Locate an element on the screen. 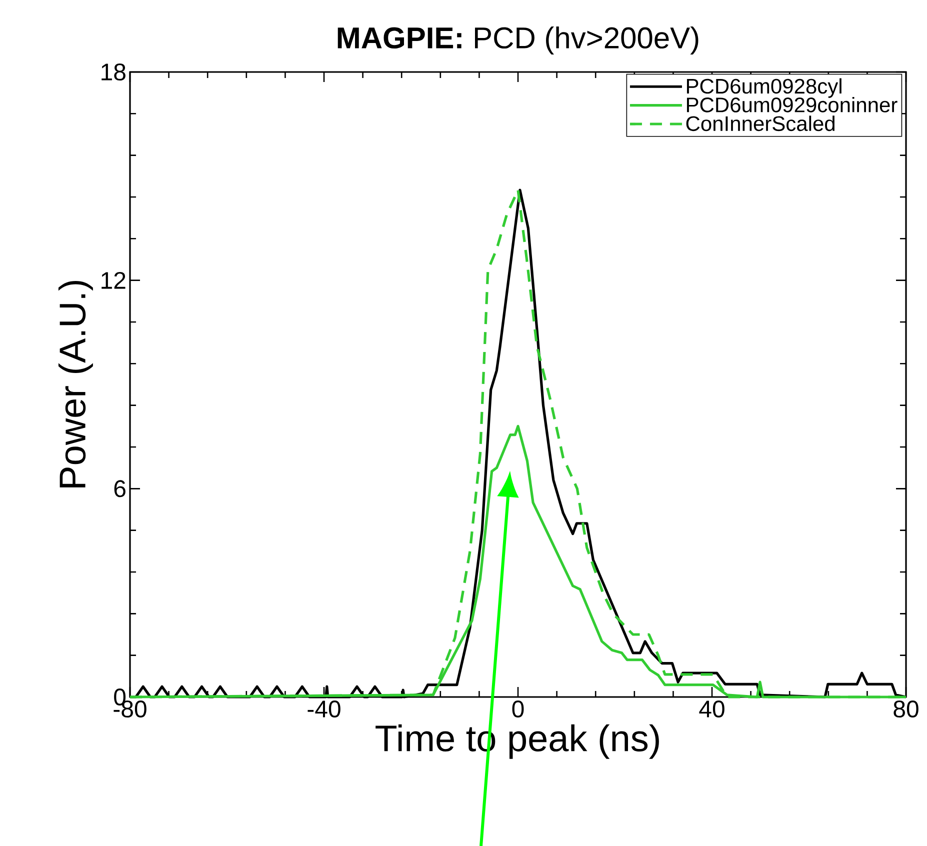 Image resolution: width=927 pixels, height=846 pixels. x-tick-label: -40 is located at coordinates (324, 709).